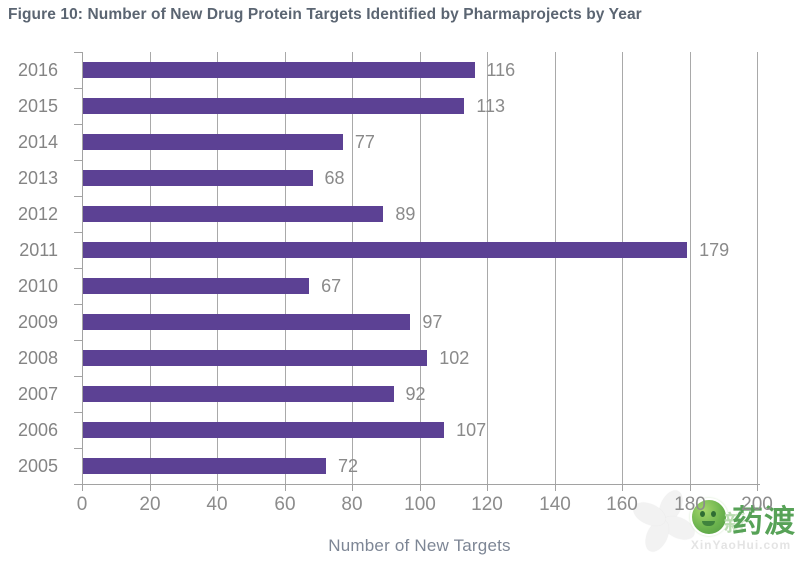 The height and width of the screenshot is (566, 800). What do you see at coordinates (501, 70) in the screenshot?
I see `value-label: 116` at bounding box center [501, 70].